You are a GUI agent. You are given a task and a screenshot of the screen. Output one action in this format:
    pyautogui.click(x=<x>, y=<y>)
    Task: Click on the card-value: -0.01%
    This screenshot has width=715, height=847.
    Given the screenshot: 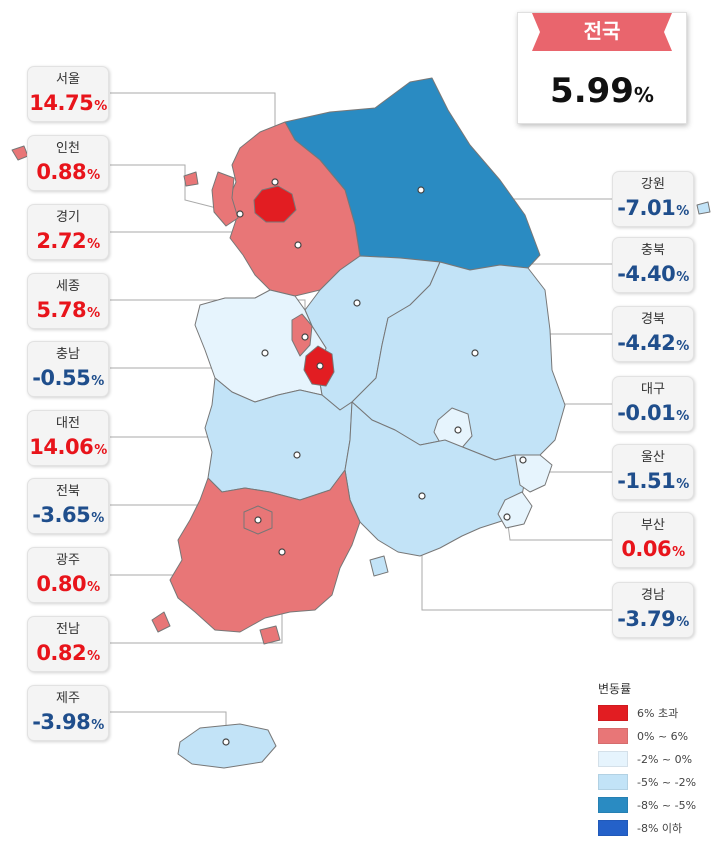 What is the action you would take?
    pyautogui.click(x=653, y=413)
    